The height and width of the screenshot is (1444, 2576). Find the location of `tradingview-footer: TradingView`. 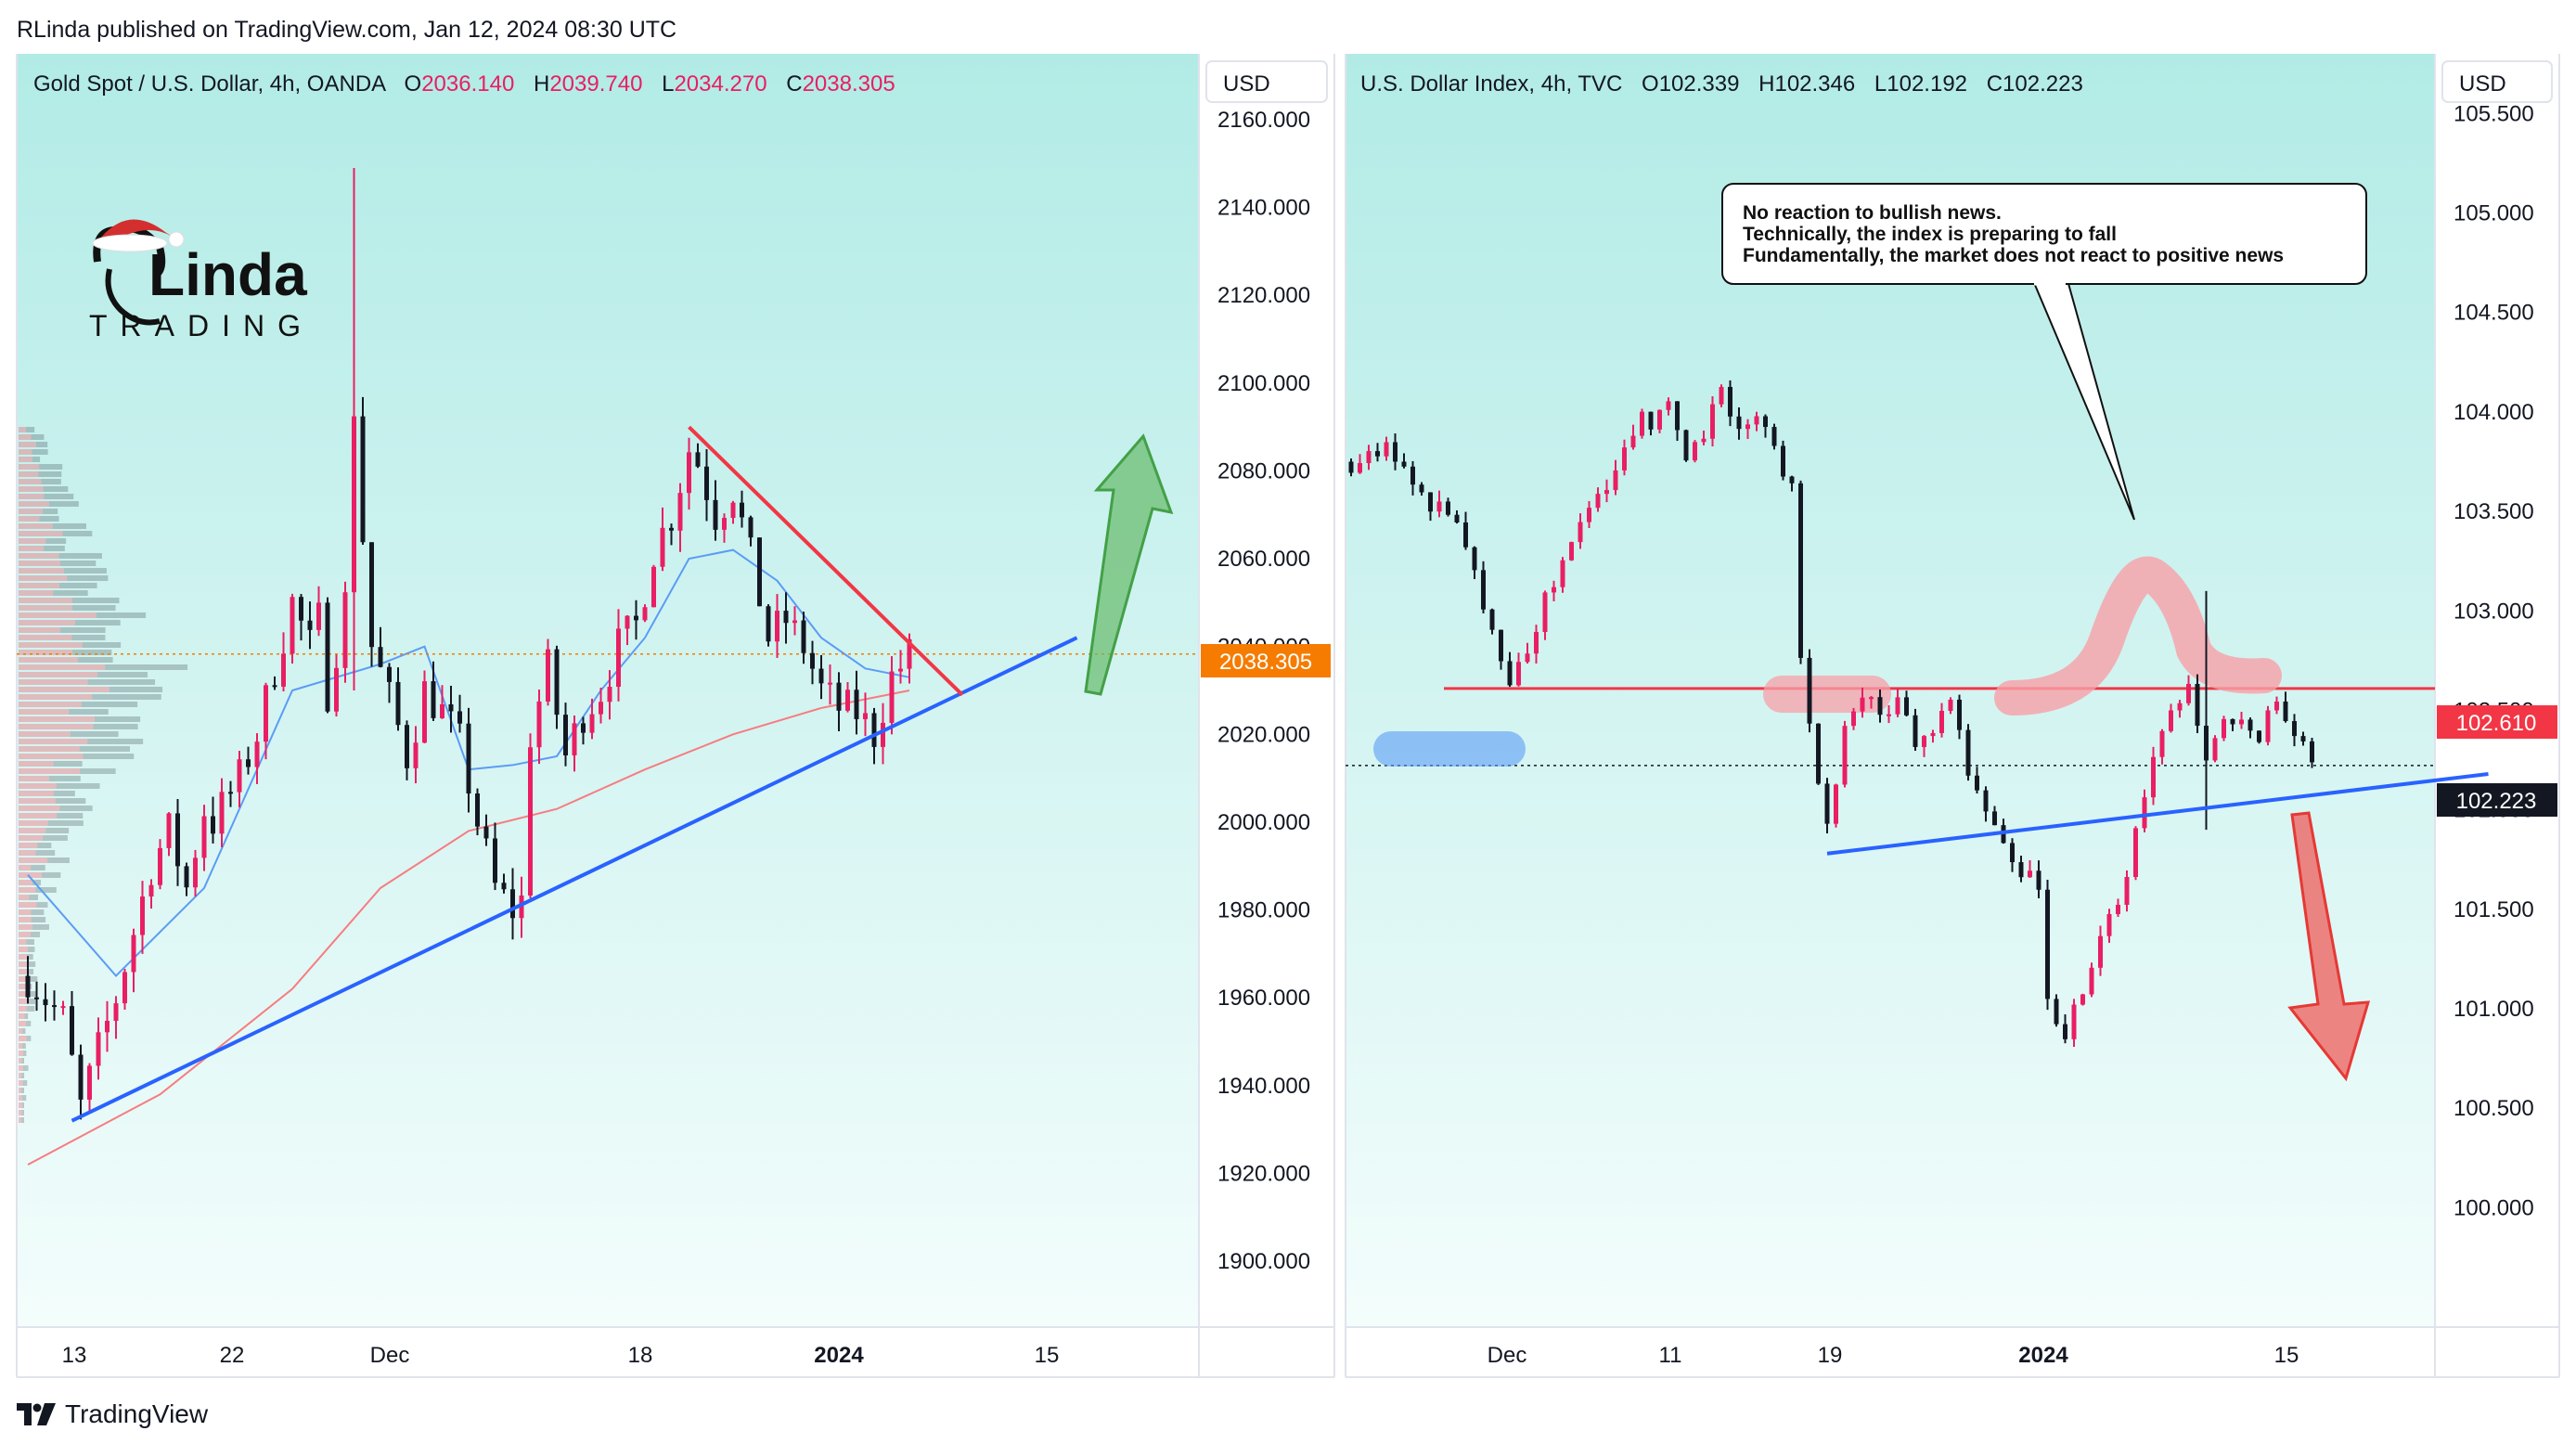

tradingview-footer: TradingView is located at coordinates (113, 1414).